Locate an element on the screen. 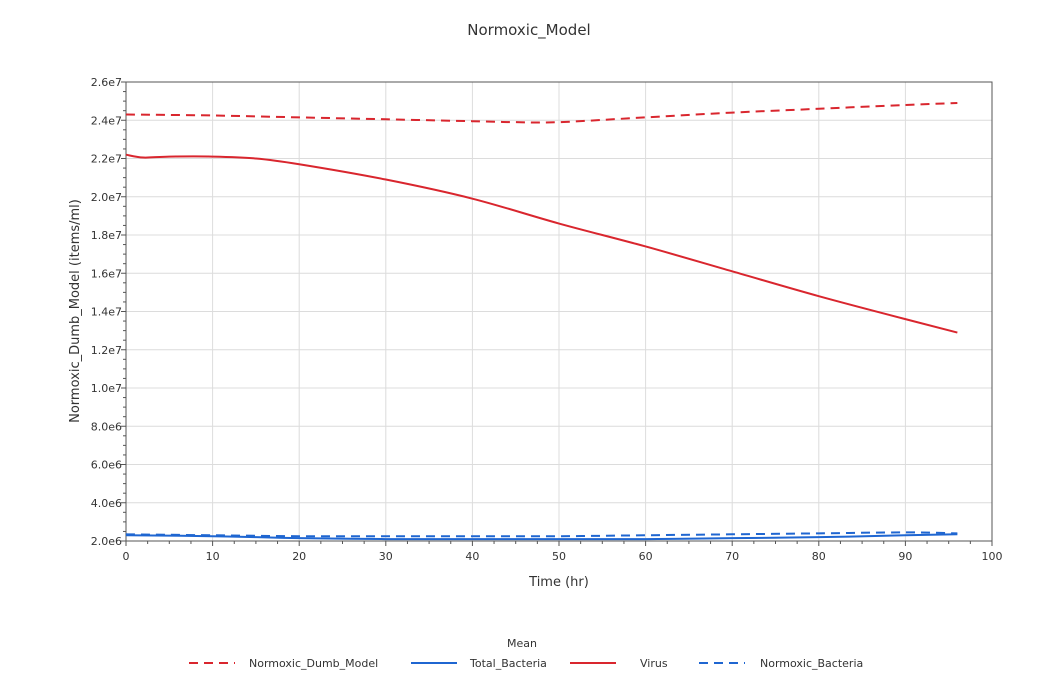 The width and height of the screenshot is (1059, 685). series-line-total-bacteria is located at coordinates (541, 537).